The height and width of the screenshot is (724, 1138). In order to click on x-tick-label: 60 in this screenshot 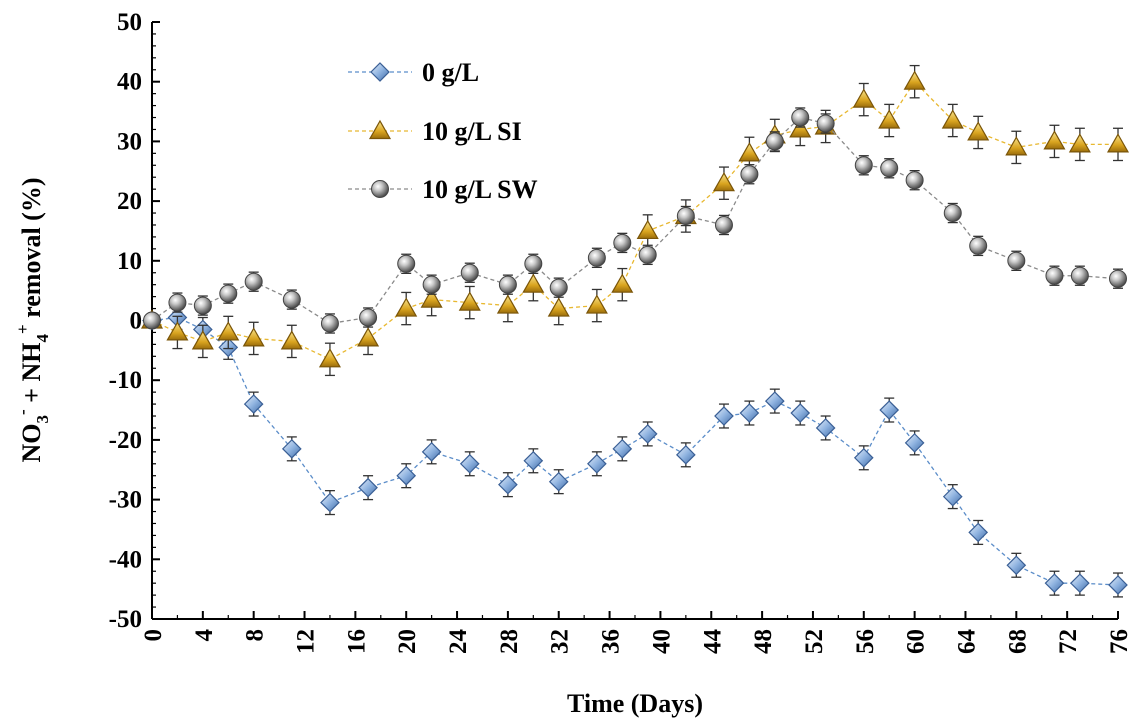, I will do `click(916, 641)`.